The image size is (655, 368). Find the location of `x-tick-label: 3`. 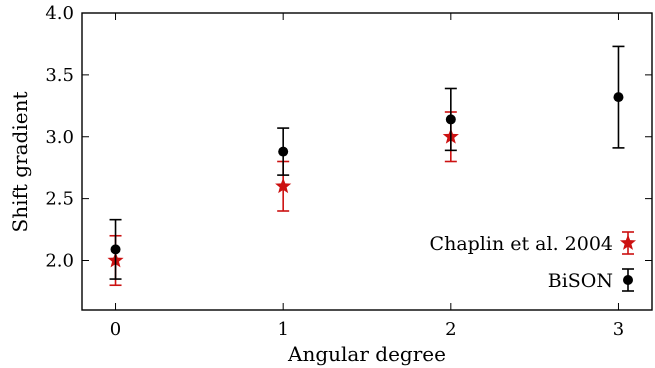

x-tick-label: 3 is located at coordinates (618, 329).